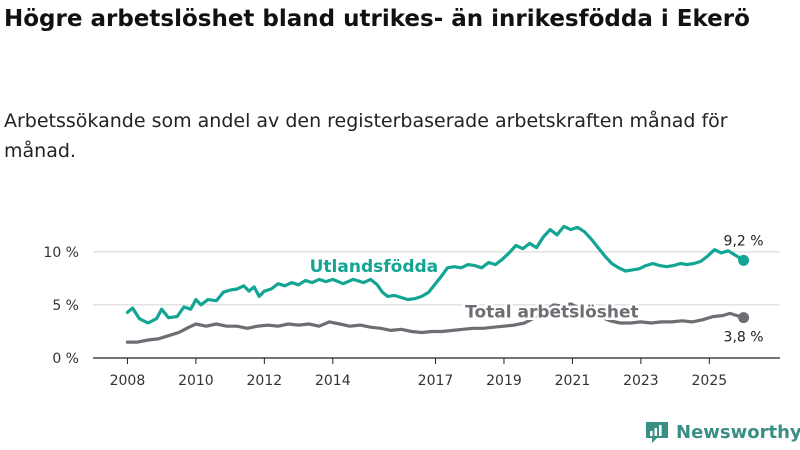 This screenshot has width=800, height=450. I want to click on x-axis: 2008 2010 2012 2014 2017 2019 2021 2023 2025, so click(419, 373).